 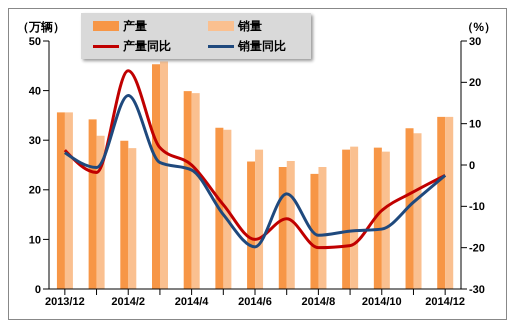 I want to click on y-tick-label: 40, so click(x=34, y=92).